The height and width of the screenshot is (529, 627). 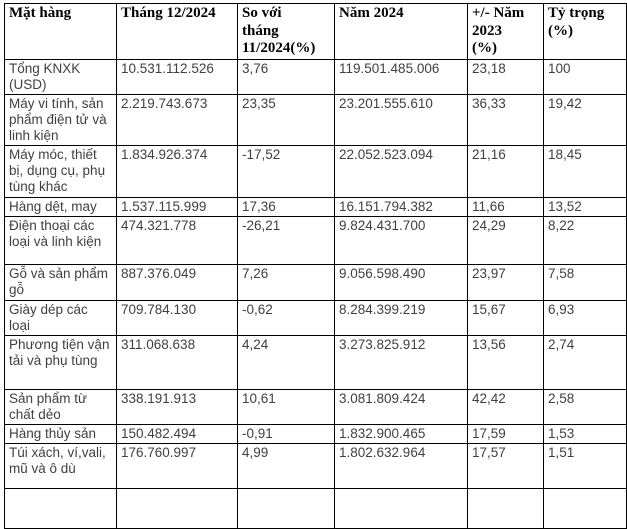 What do you see at coordinates (177, 240) in the screenshot?
I see `value-cell: 474.321.778` at bounding box center [177, 240].